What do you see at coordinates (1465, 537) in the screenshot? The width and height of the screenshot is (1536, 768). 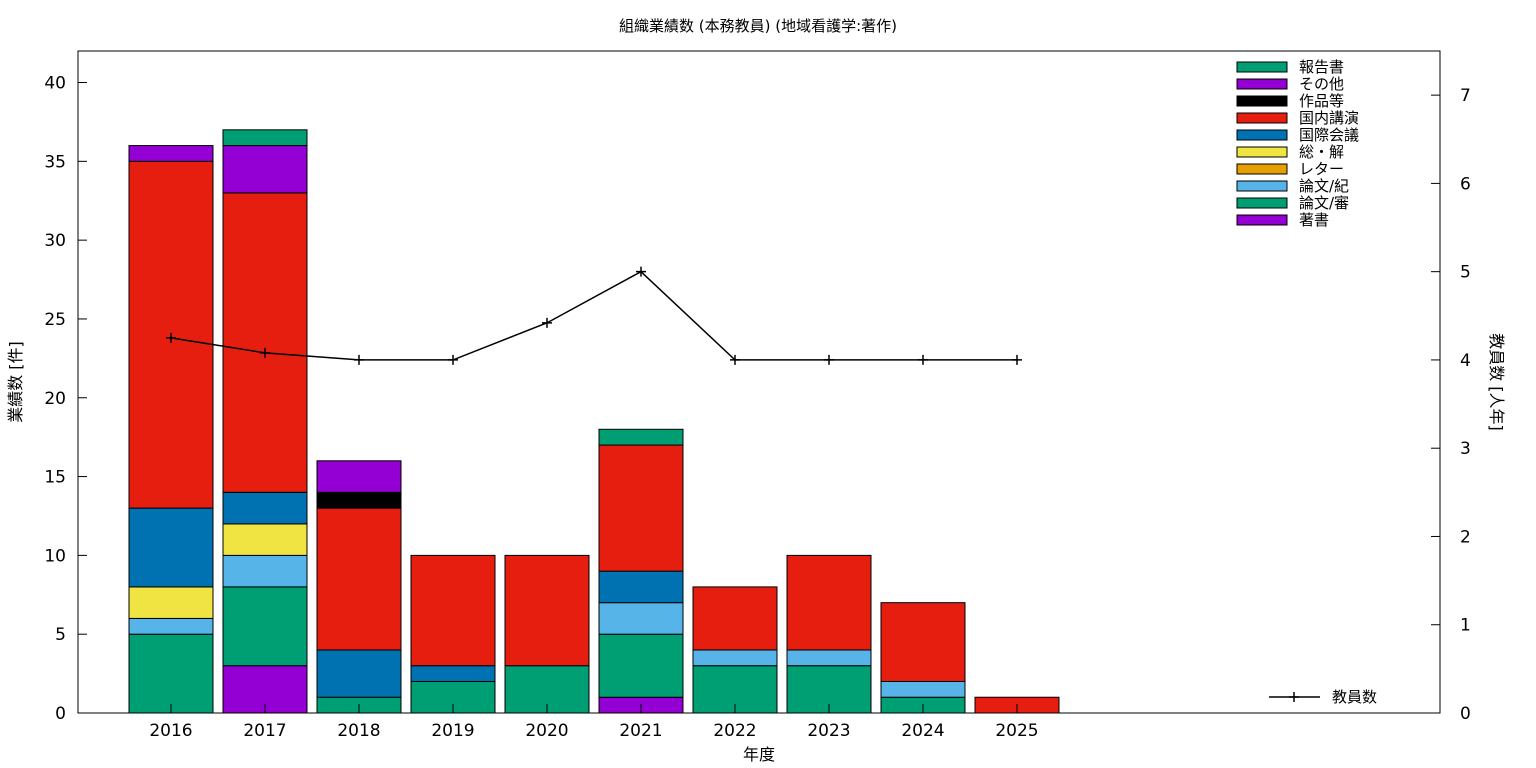 I see `y2-tick-label: 2` at bounding box center [1465, 537].